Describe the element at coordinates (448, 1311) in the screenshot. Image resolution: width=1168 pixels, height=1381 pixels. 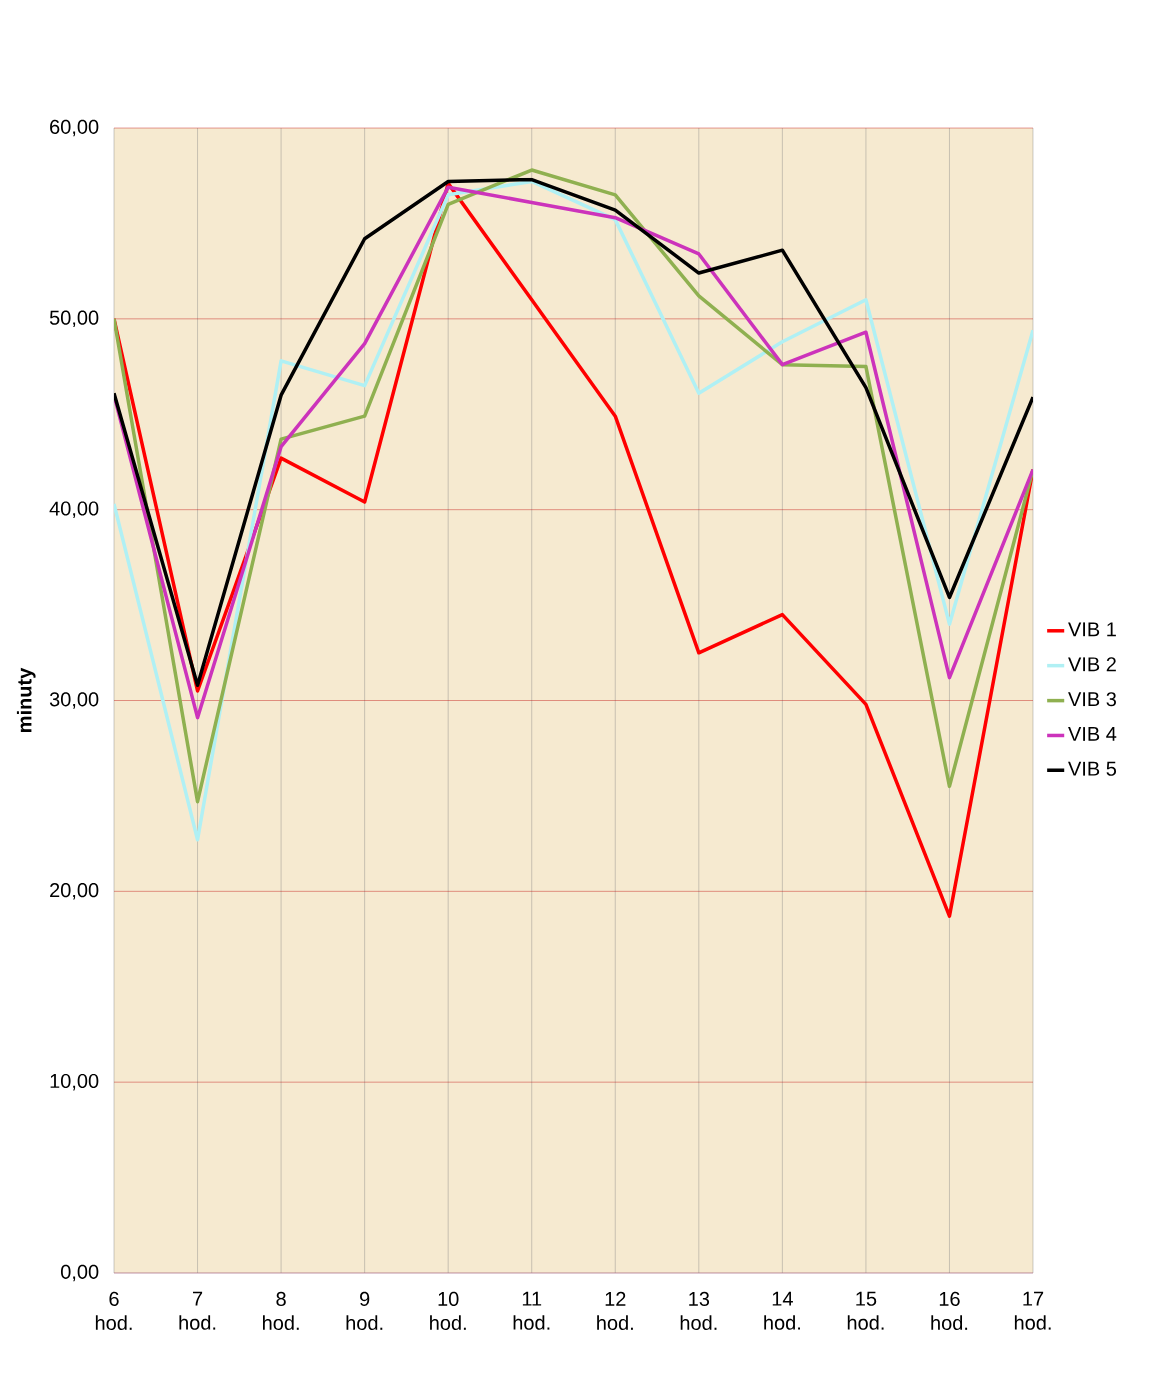
I see `x-tick-label: 10 hod.` at that location.